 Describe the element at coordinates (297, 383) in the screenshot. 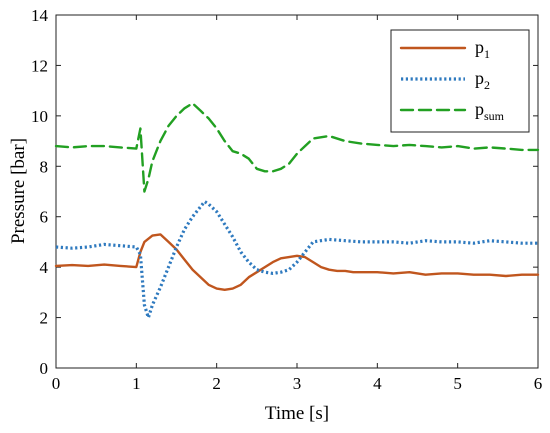

I see `x-tick-label: 3` at that location.